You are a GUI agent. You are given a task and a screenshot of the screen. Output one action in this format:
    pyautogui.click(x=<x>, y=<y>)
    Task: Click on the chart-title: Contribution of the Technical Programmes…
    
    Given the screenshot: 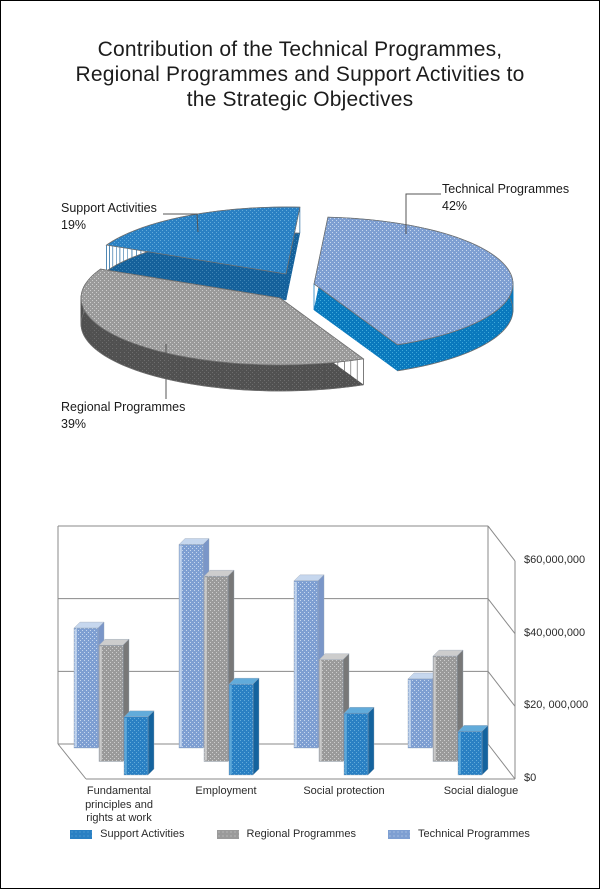 What is the action you would take?
    pyautogui.click(x=300, y=74)
    